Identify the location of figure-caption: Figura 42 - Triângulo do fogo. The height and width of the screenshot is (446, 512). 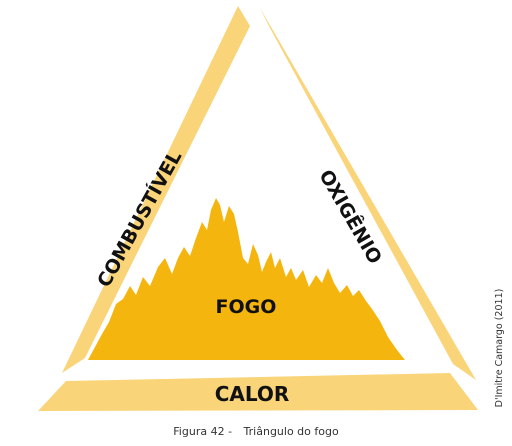
(256, 431).